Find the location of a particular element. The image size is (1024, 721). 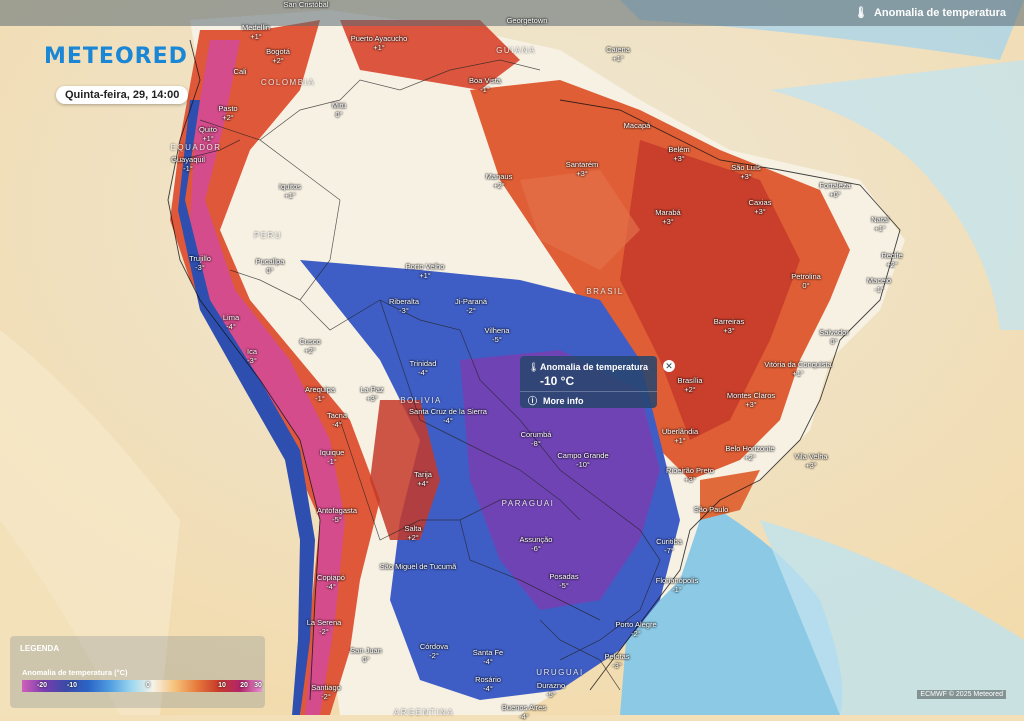

city-label: São Miguel de Tucumã is located at coordinates (418, 566).